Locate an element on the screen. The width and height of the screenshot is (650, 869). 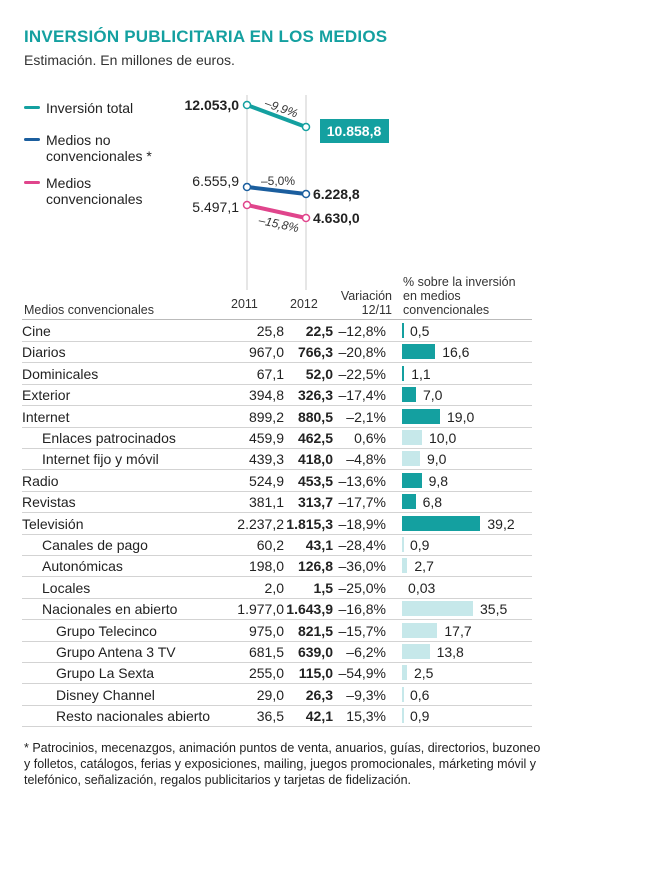
value-2011: 25,8 is located at coordinates (270, 331).